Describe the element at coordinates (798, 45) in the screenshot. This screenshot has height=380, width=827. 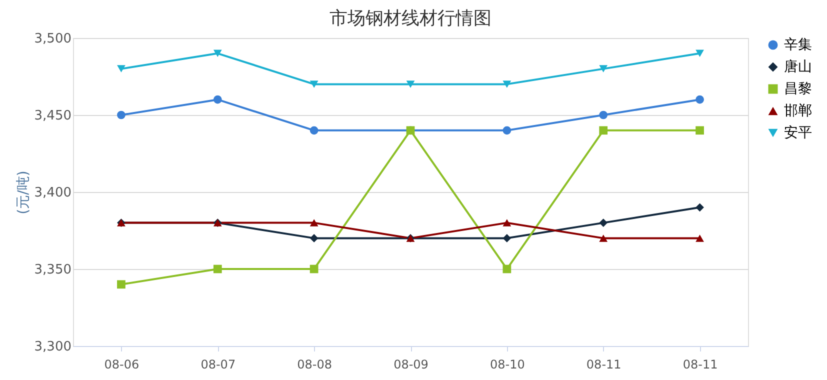
I see `legend-label: 辛集` at that location.